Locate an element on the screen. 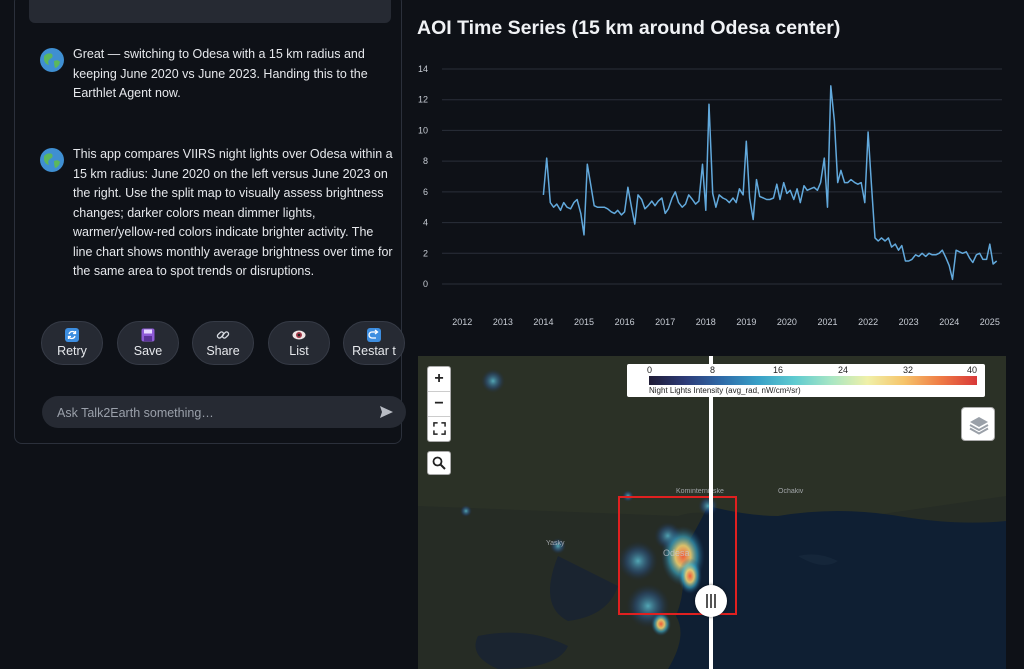  x-tick-label: 2012 is located at coordinates (462, 322).